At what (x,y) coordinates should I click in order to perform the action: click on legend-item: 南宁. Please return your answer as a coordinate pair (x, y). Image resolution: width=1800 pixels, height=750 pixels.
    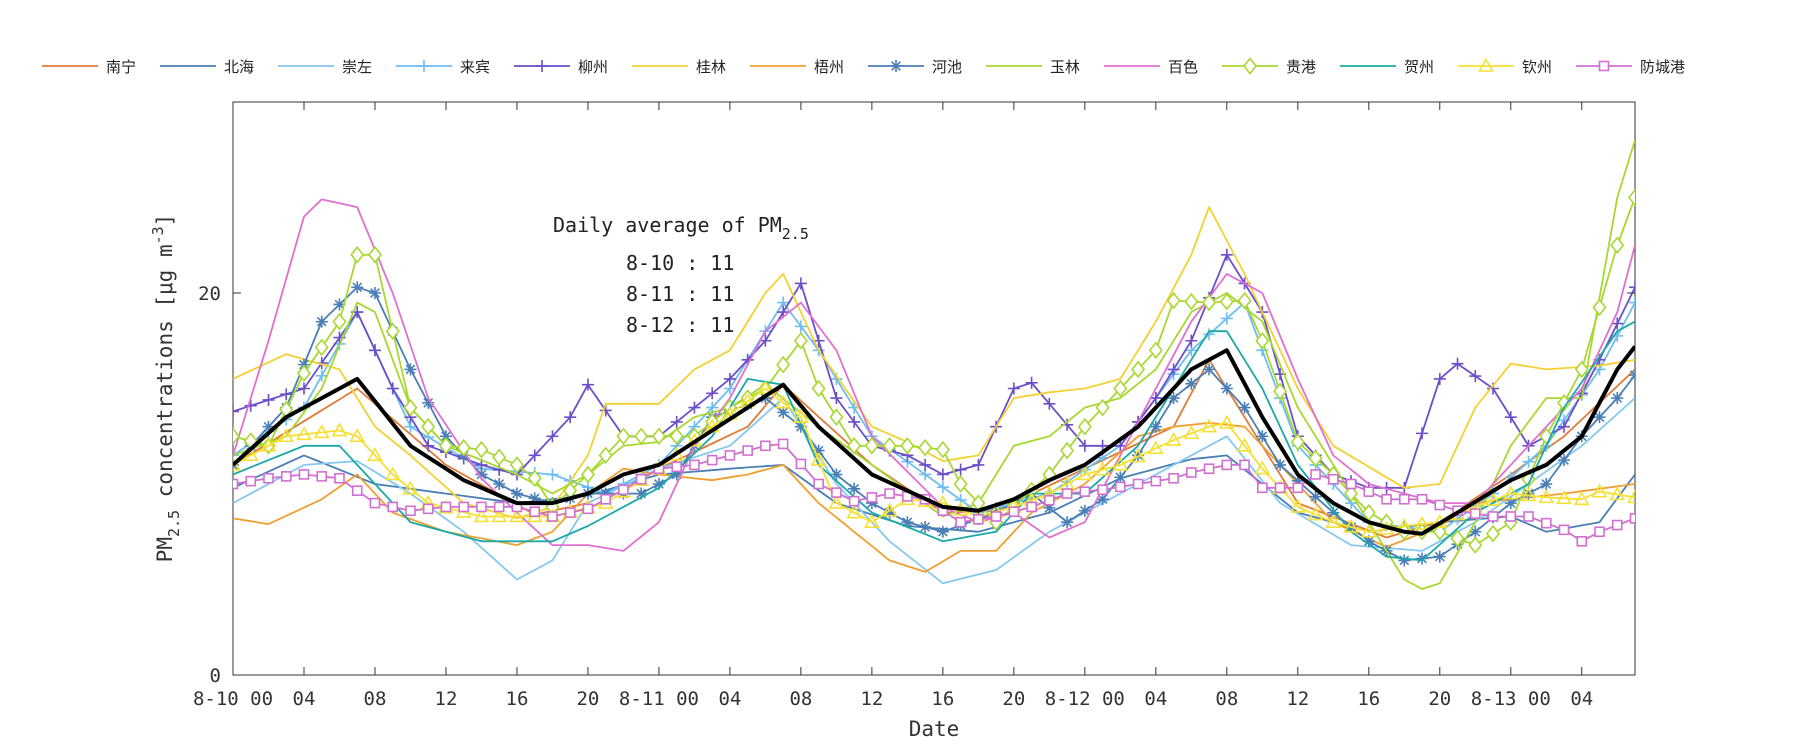
    Looking at the image, I should click on (89, 67).